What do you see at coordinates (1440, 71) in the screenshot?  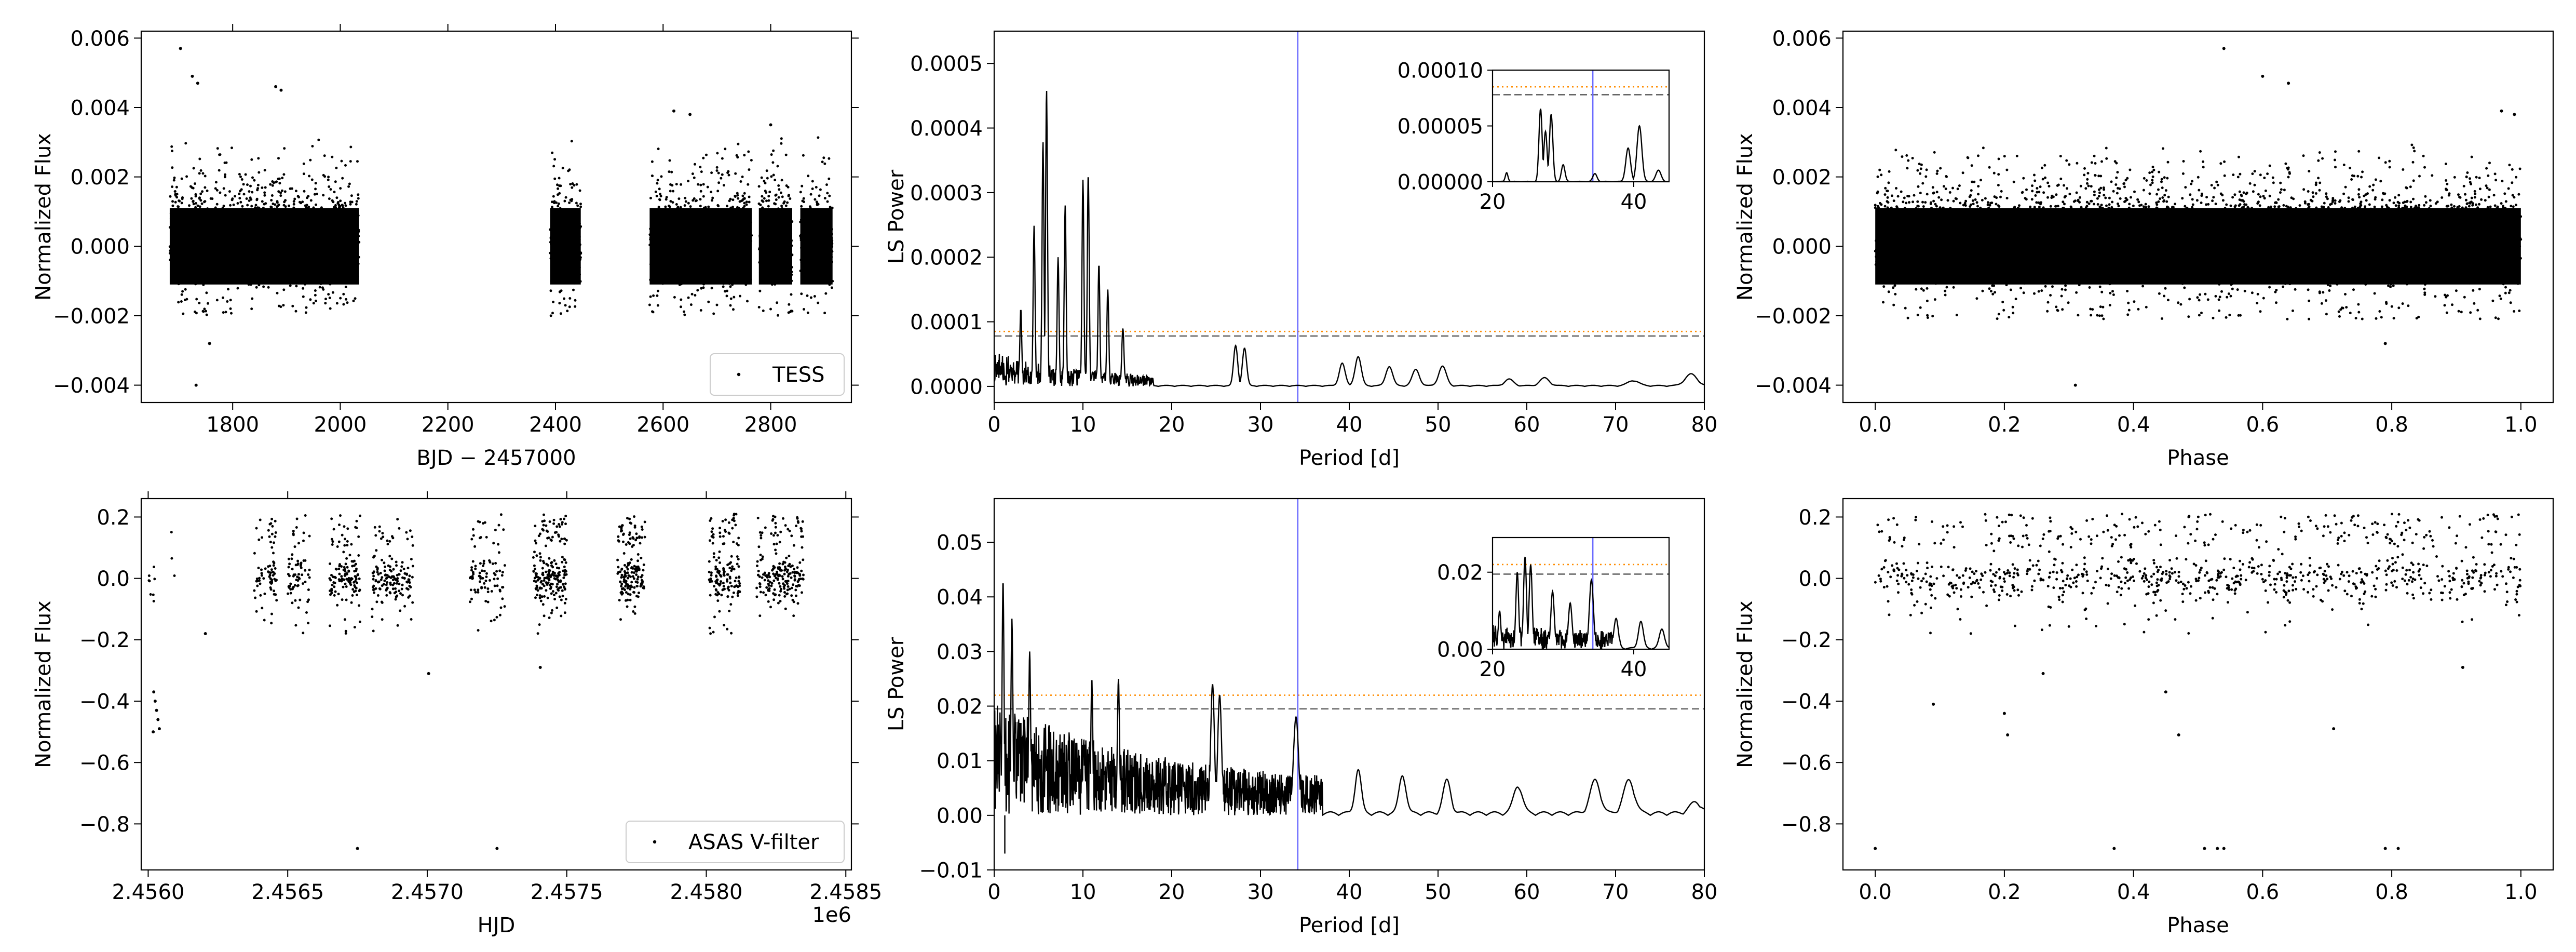 I see `tess-periodogram-inset-ytick-label: 0.00010` at bounding box center [1440, 71].